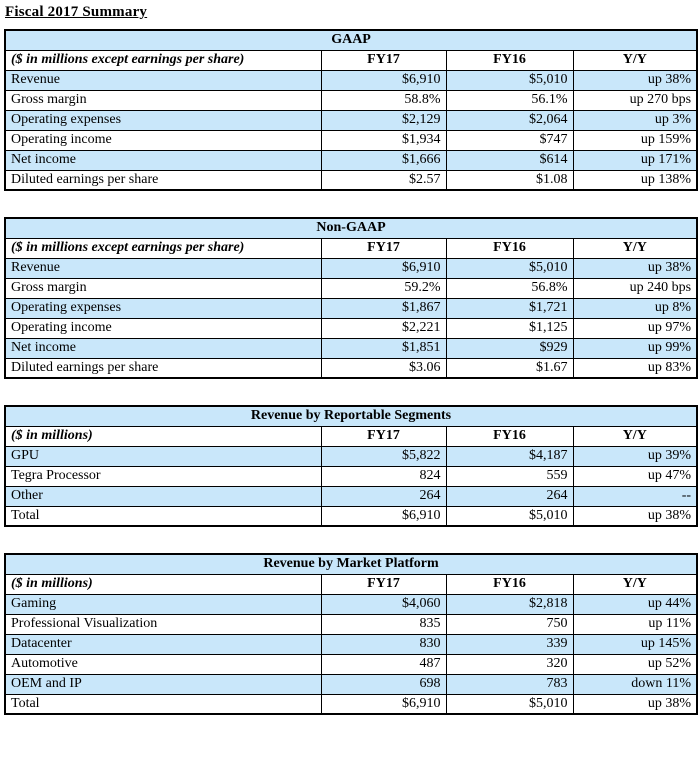  I want to click on row-value-fy16: $747, so click(509, 140).